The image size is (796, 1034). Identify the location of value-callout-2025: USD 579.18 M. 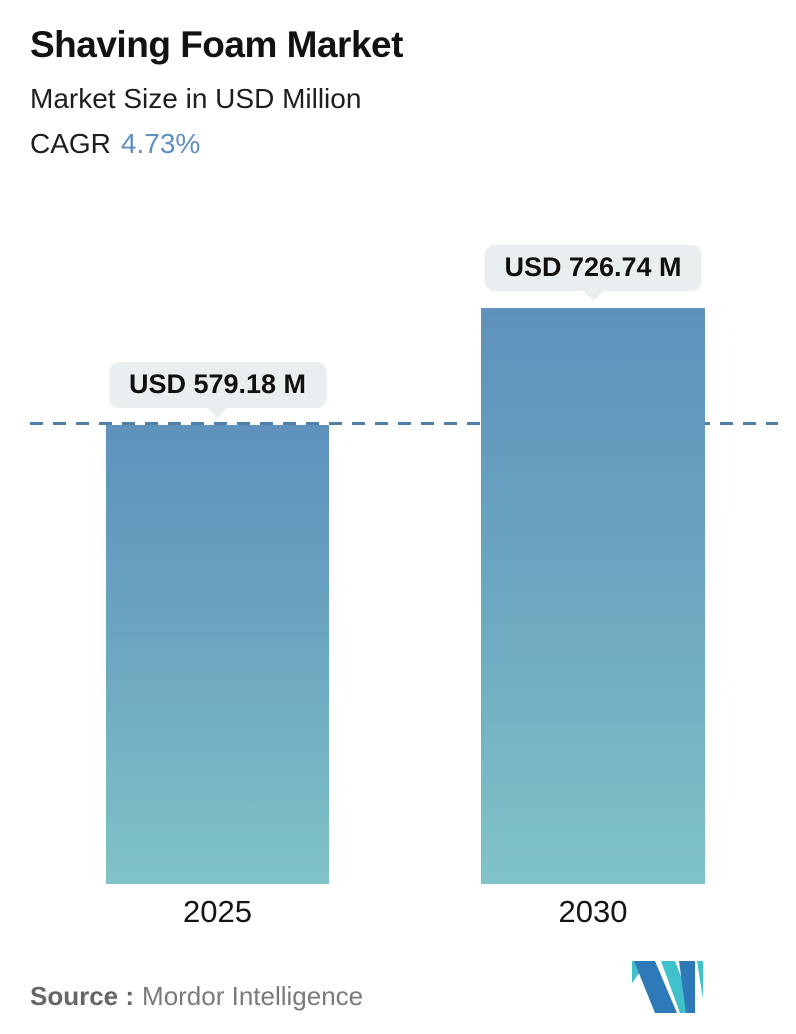
(217, 385).